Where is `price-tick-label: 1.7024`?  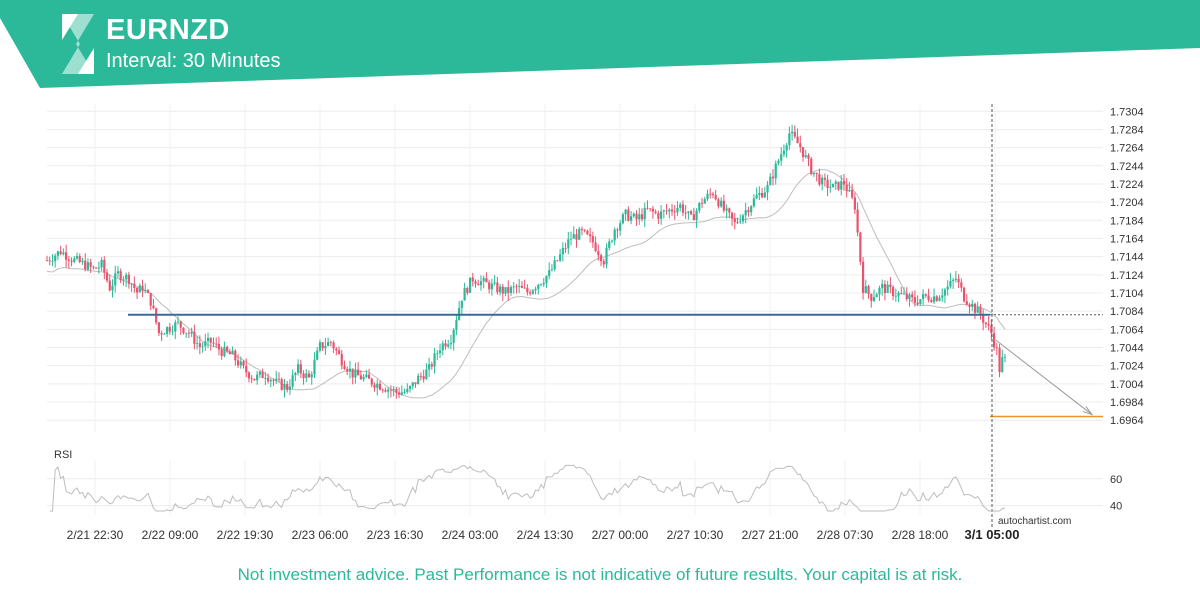 price-tick-label: 1.7024 is located at coordinates (1127, 367).